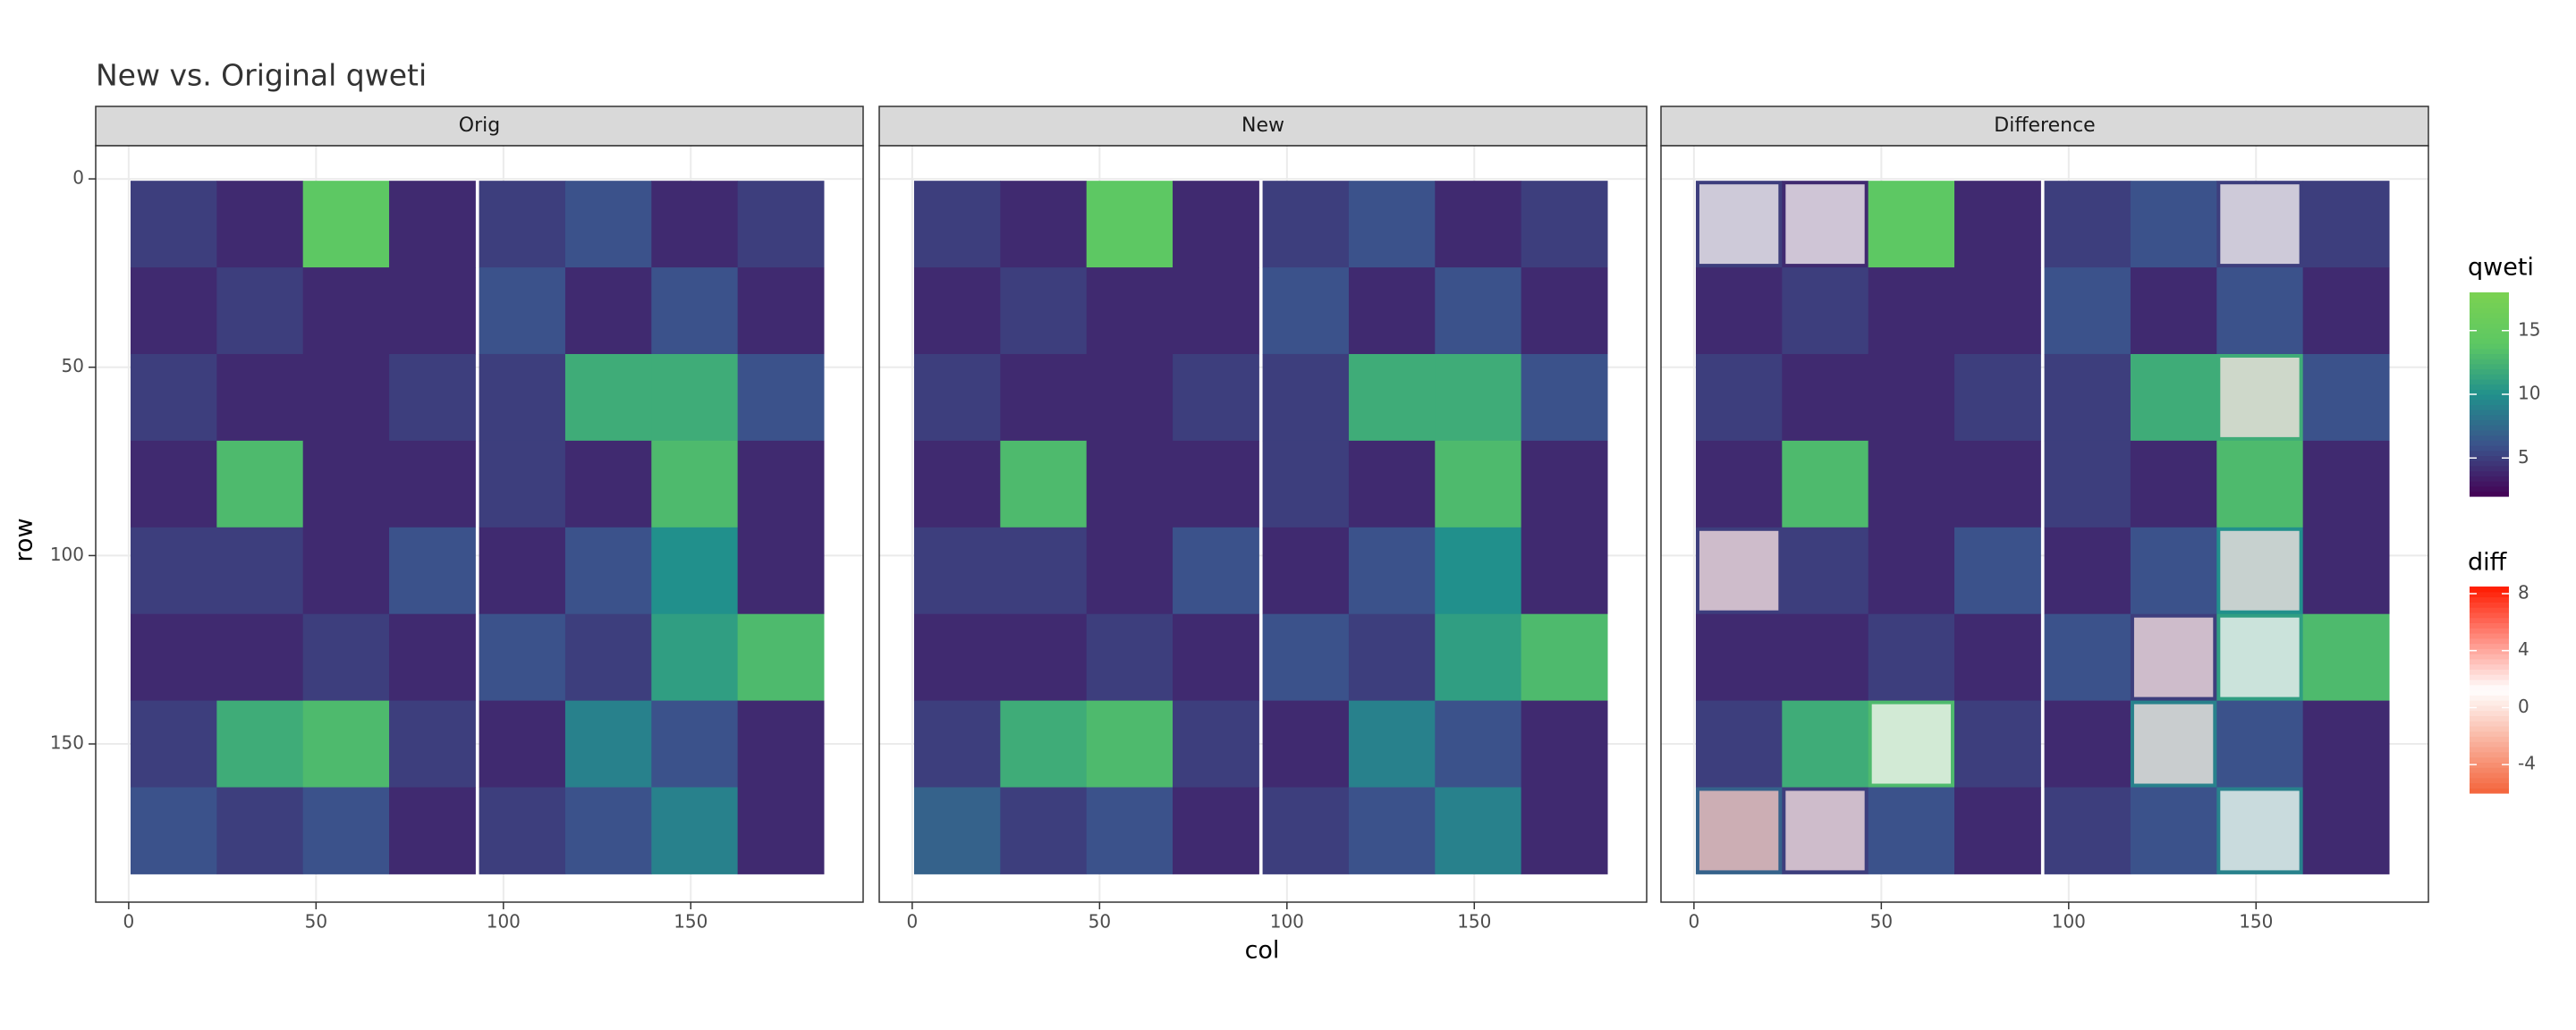 This screenshot has width=2576, height=1030. What do you see at coordinates (73, 365) in the screenshot?
I see `y-tick-label: 50` at bounding box center [73, 365].